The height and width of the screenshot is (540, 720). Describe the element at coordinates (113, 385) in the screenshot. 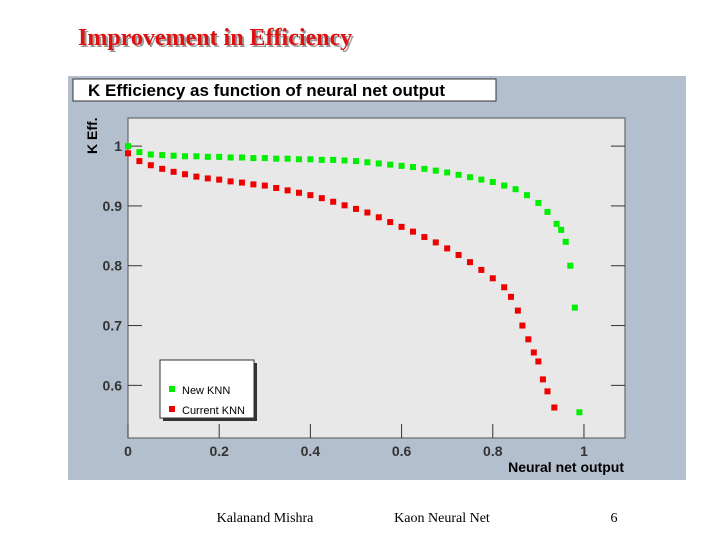

I see `y-tick-label: 0.6` at that location.